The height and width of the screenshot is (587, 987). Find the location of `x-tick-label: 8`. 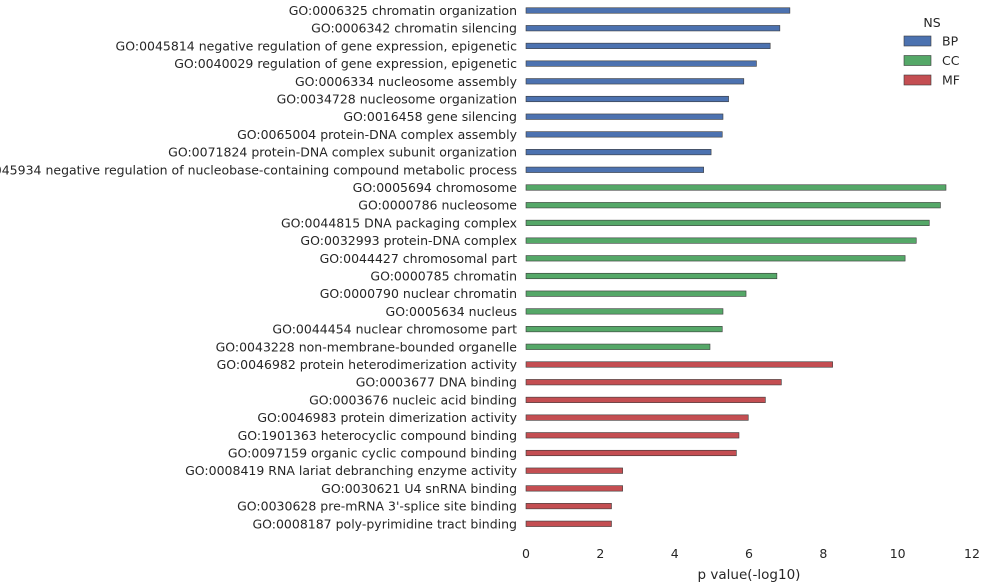

x-tick-label: 8 is located at coordinates (823, 553).